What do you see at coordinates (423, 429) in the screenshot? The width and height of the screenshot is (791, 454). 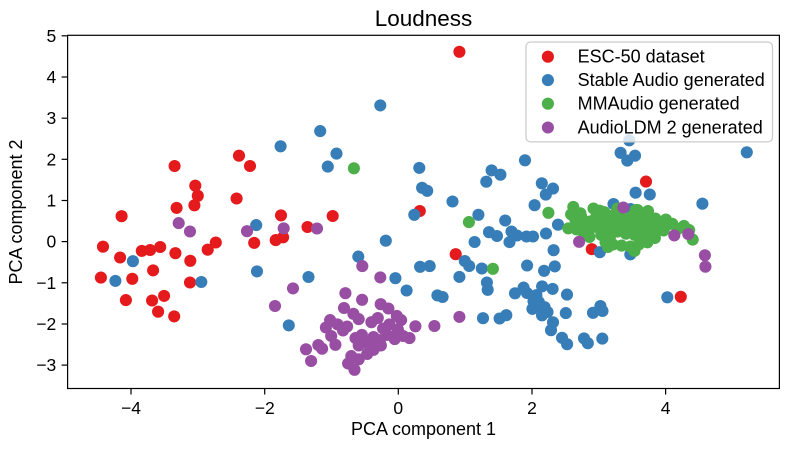 I see `svg-text: PCA component 1` at bounding box center [423, 429].